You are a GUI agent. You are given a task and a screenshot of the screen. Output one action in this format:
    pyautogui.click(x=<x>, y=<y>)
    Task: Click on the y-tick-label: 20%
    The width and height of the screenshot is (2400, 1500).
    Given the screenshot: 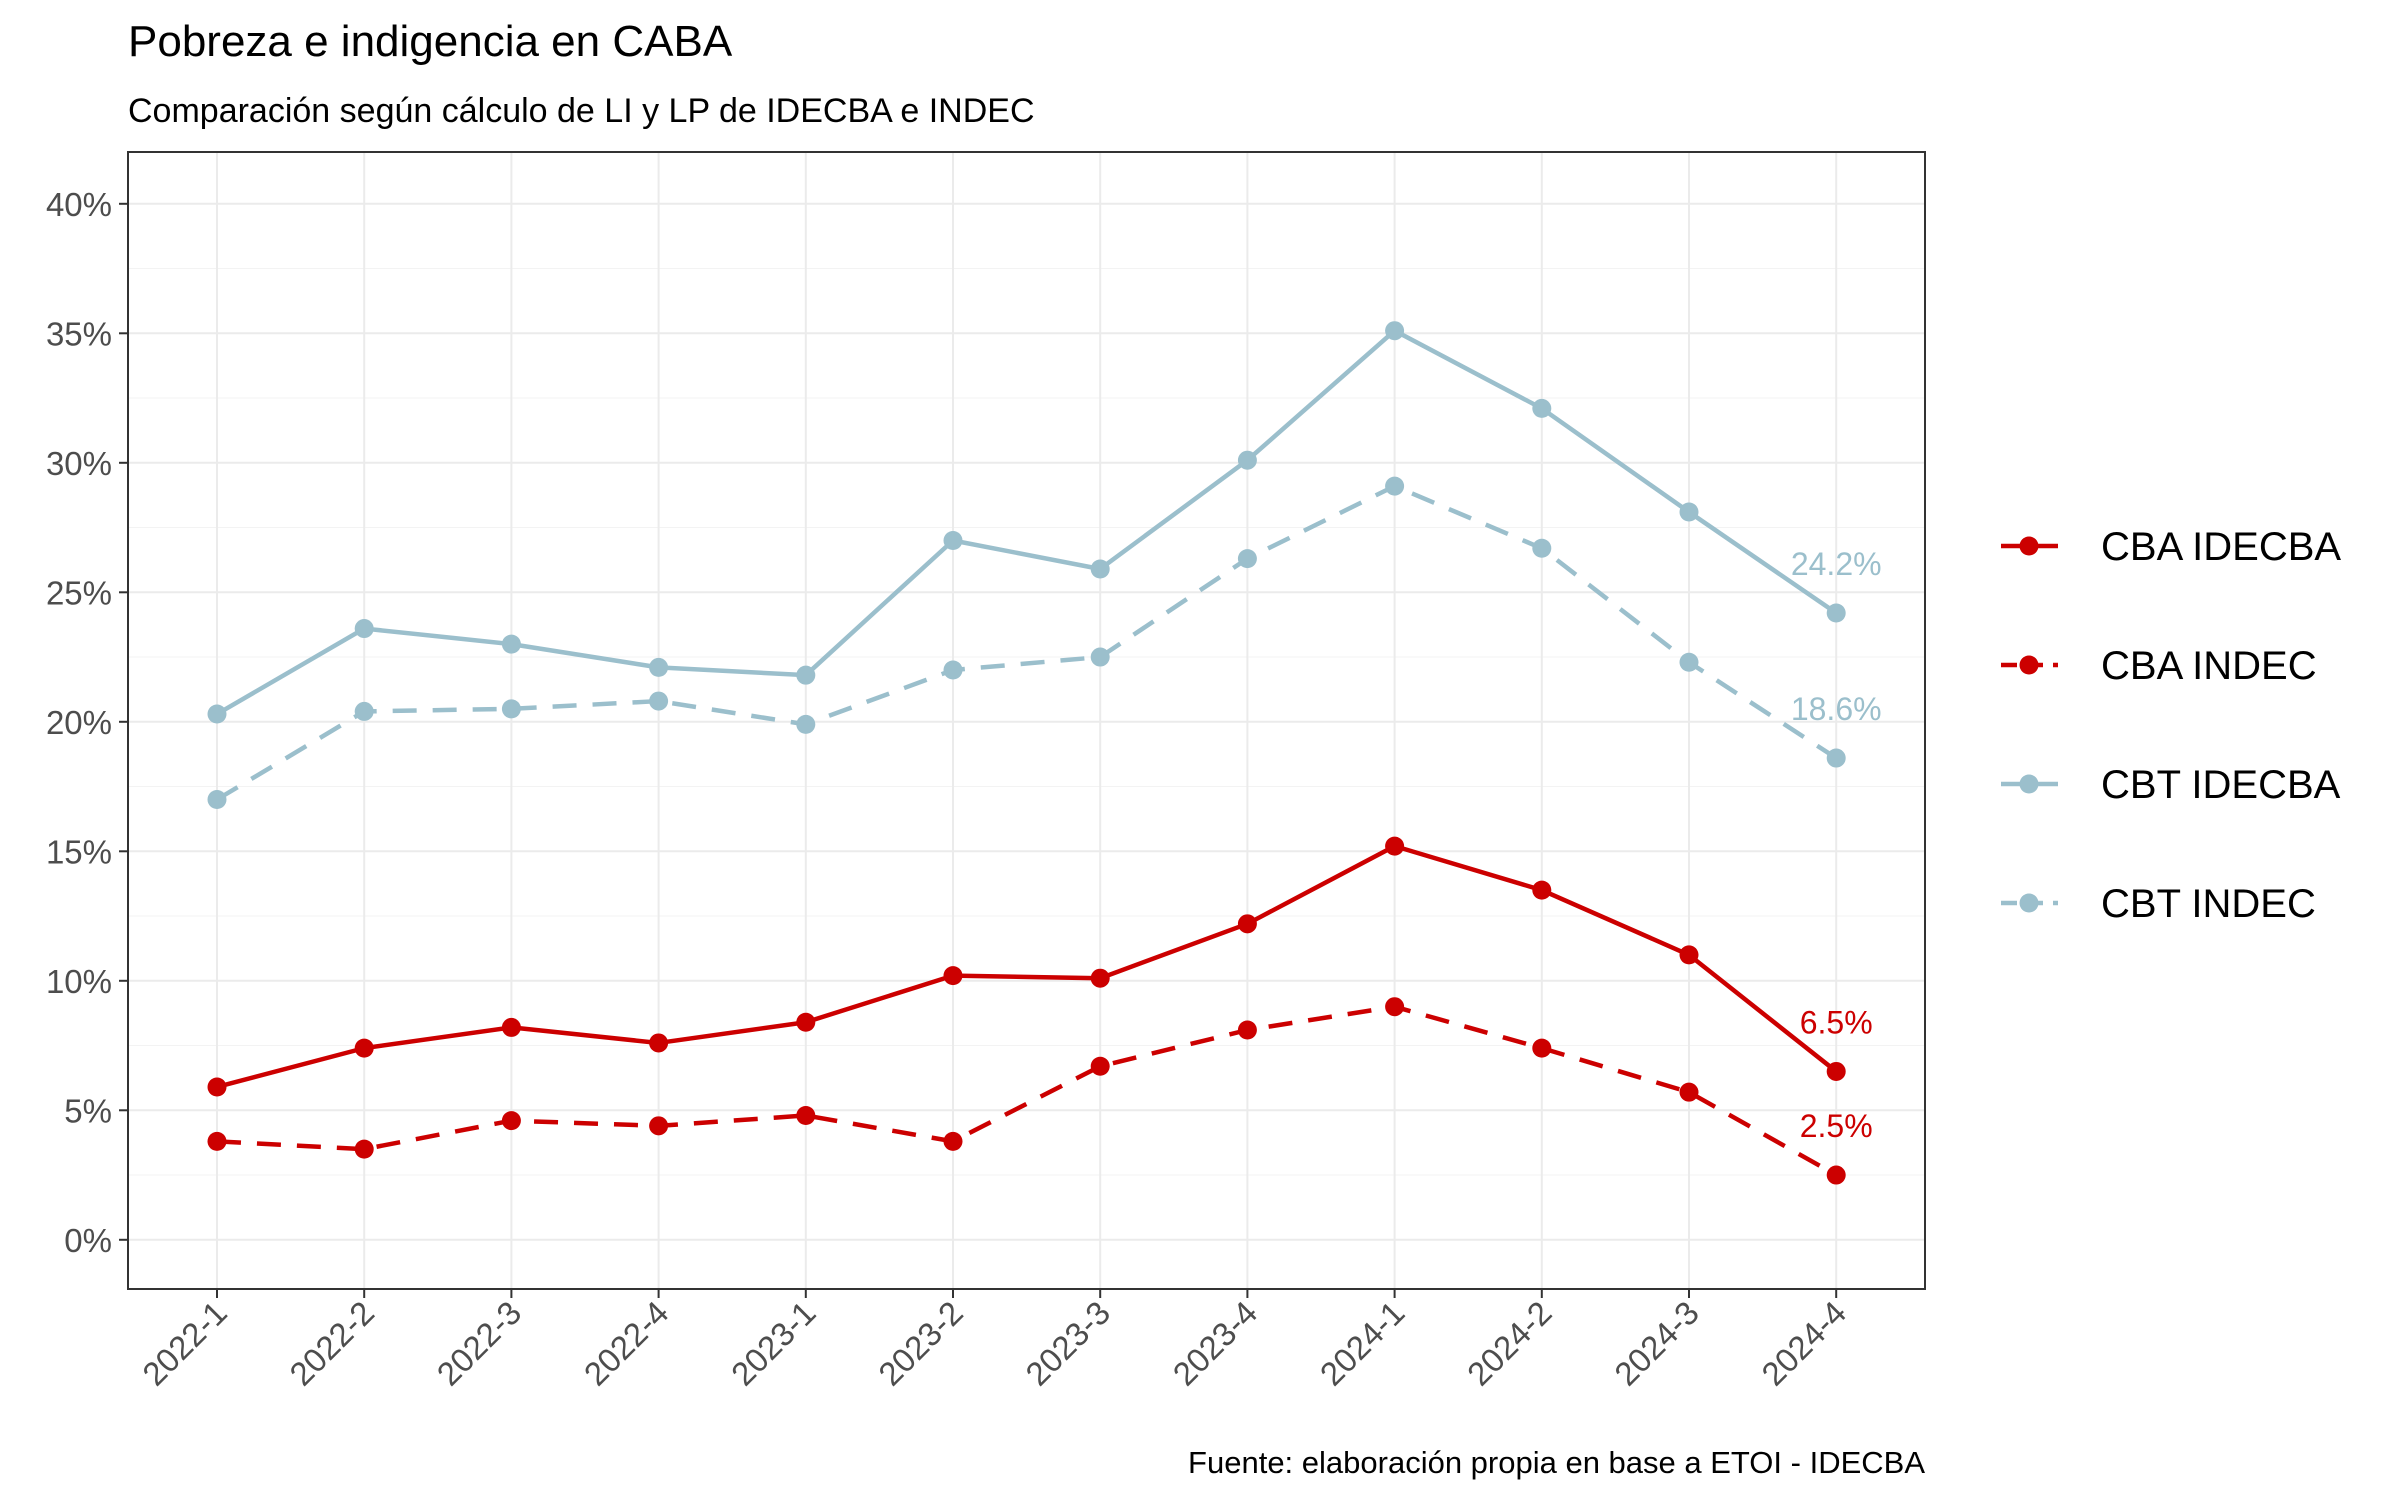 What is the action you would take?
    pyautogui.click(x=79, y=722)
    